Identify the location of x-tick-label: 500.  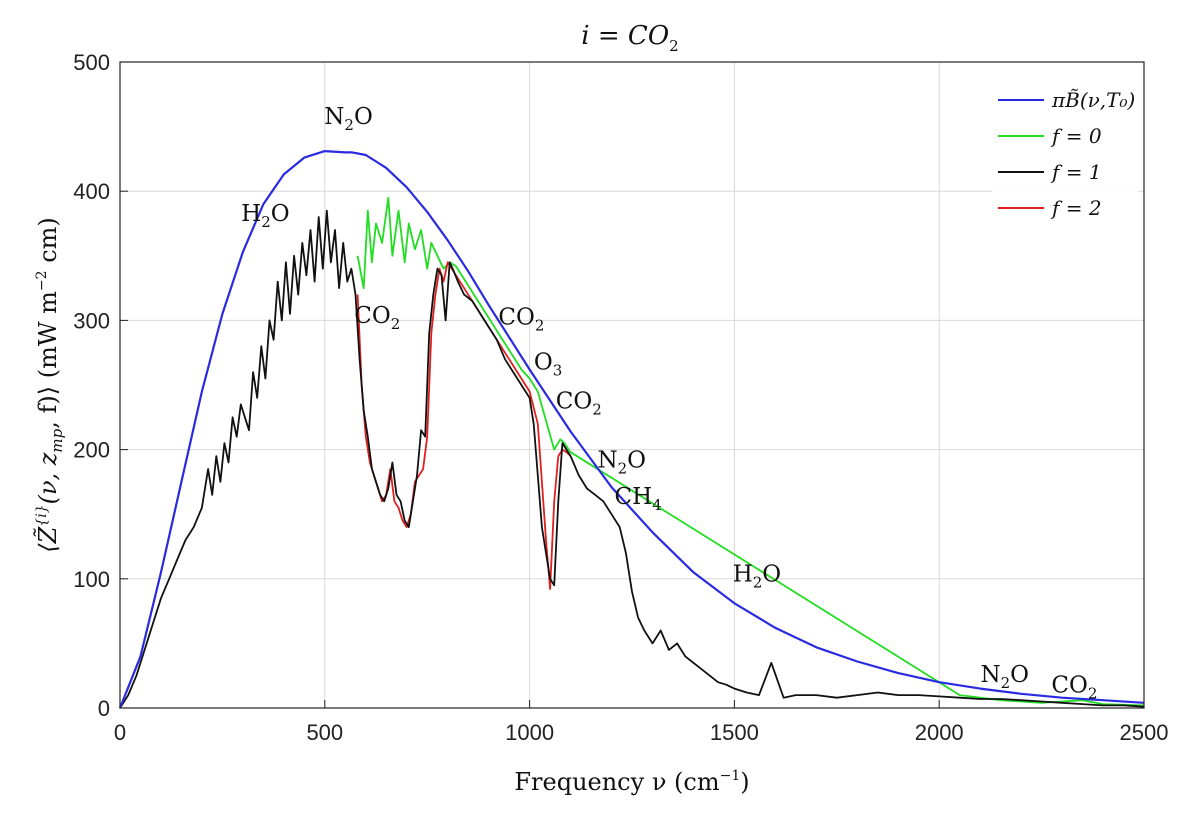
(324, 732).